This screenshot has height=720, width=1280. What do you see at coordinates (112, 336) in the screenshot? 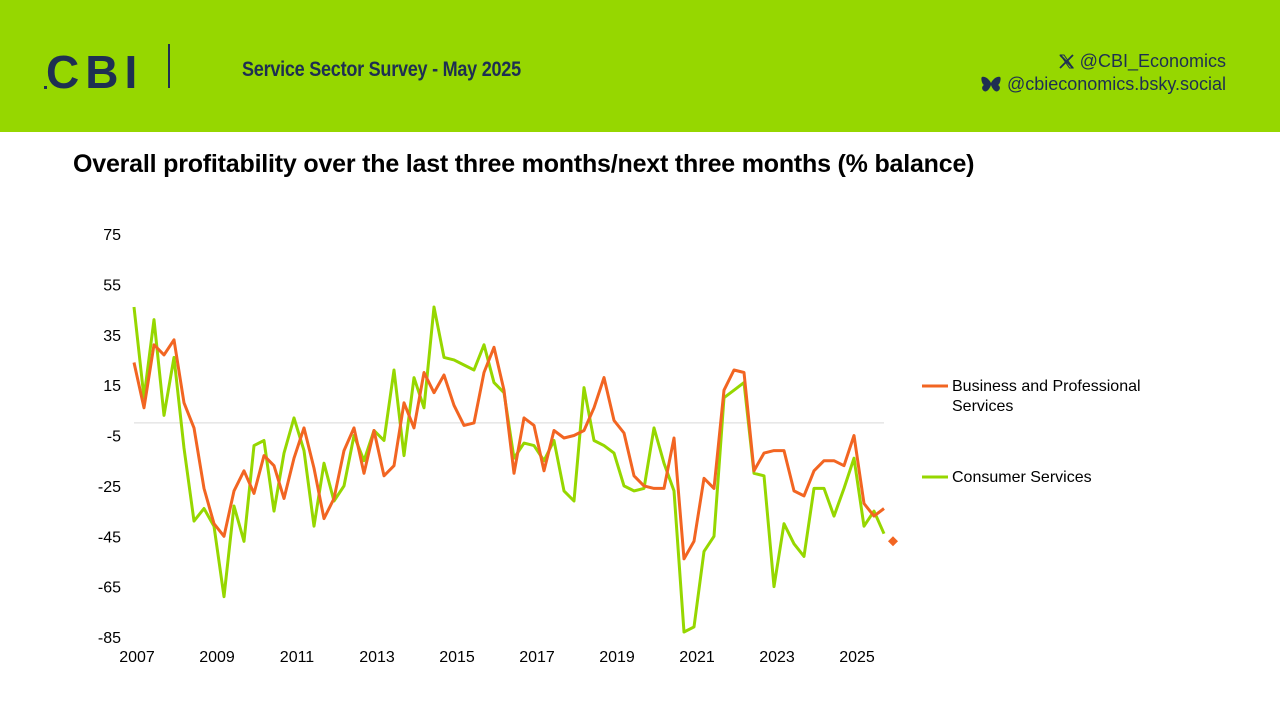
I see `y-tick-label: 35` at bounding box center [112, 336].